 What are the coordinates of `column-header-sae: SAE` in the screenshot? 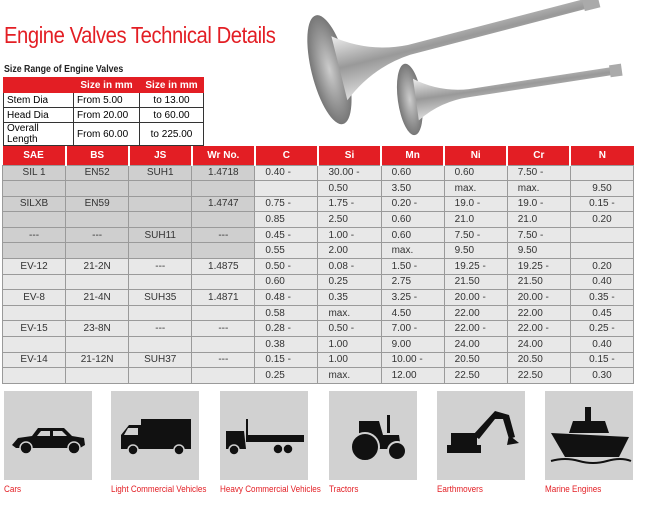 It's located at (34, 155).